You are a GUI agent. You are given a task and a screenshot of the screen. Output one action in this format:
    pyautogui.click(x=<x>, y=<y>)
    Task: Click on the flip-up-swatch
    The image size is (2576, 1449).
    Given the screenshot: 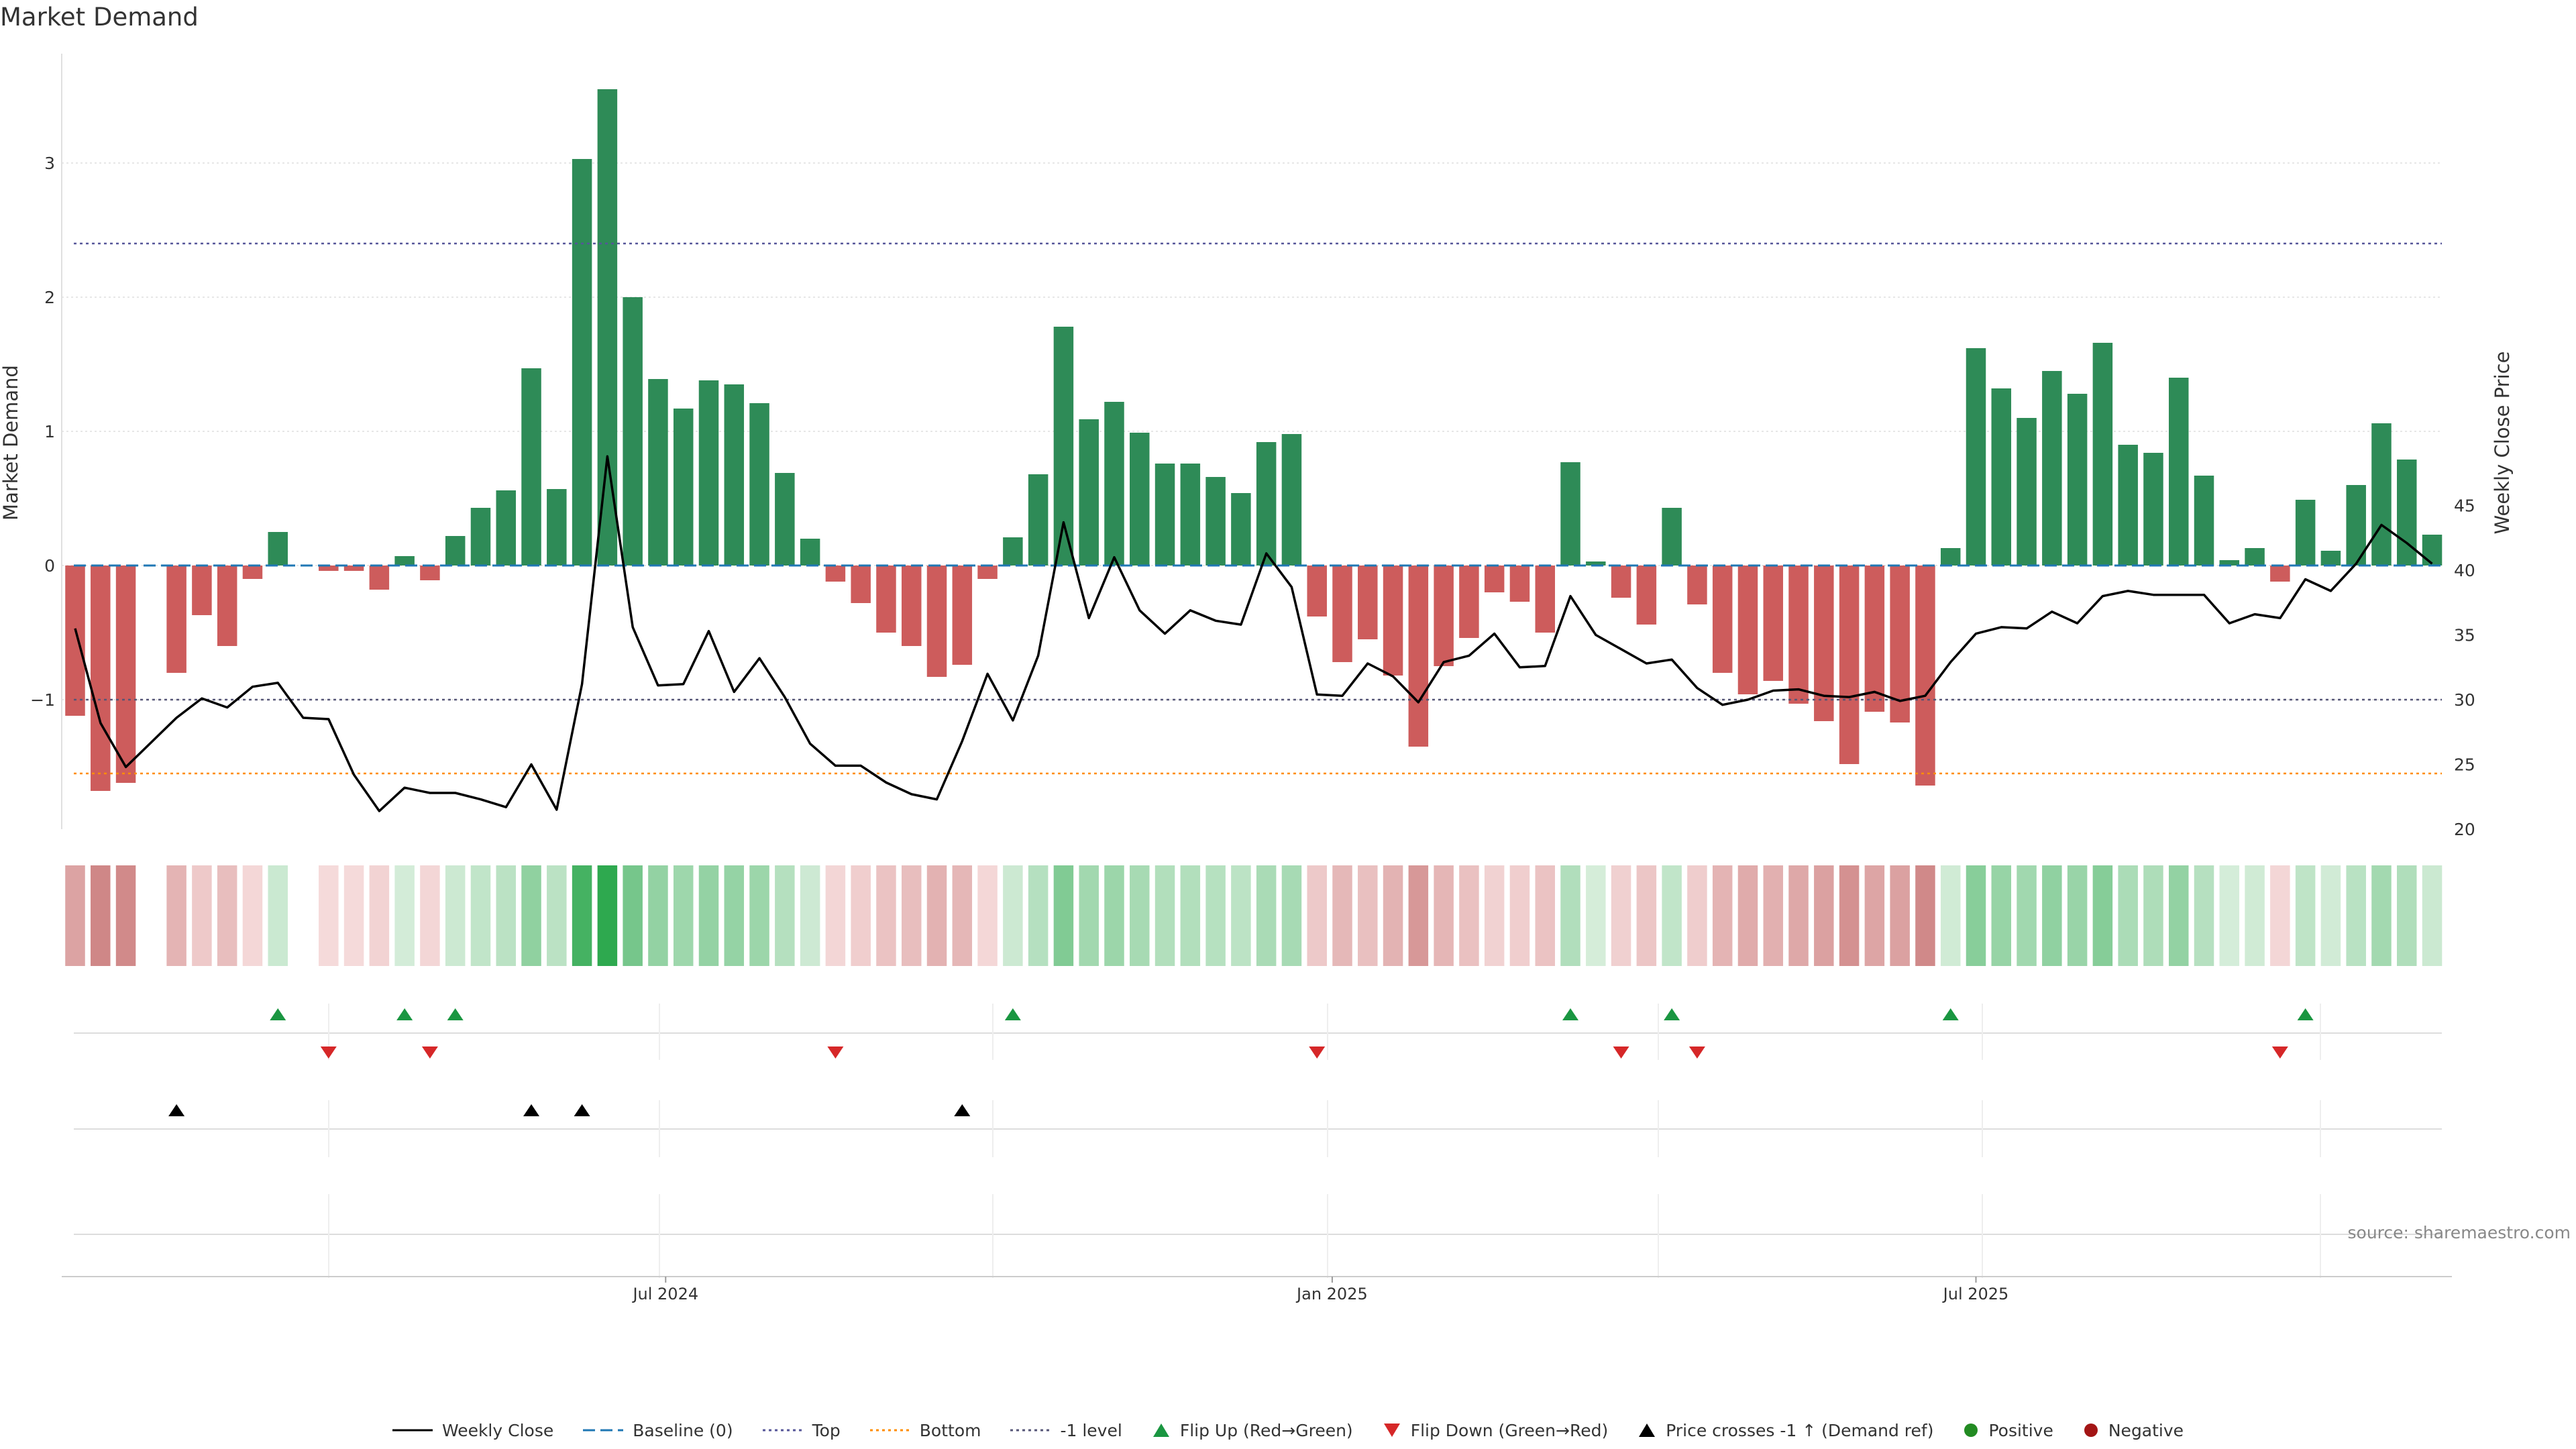 What is the action you would take?
    pyautogui.click(x=1160, y=1430)
    